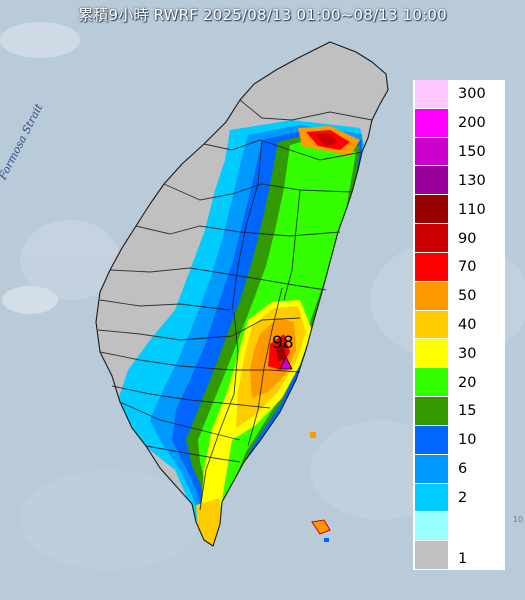  What do you see at coordinates (321, 527) in the screenshot?
I see `orchid-island-cell` at bounding box center [321, 527].